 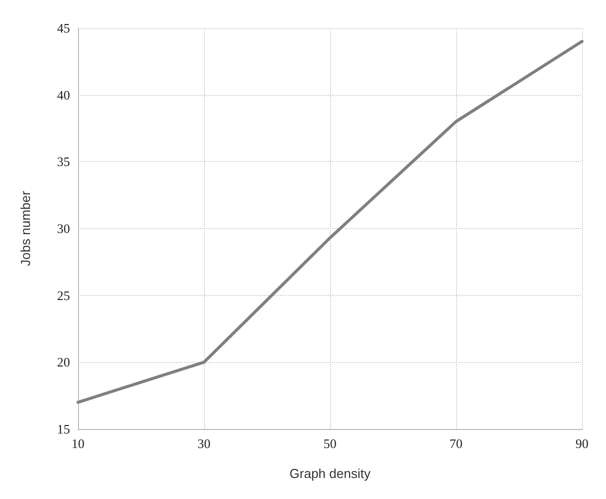 I want to click on x-tick-label: 70, so click(x=456, y=443).